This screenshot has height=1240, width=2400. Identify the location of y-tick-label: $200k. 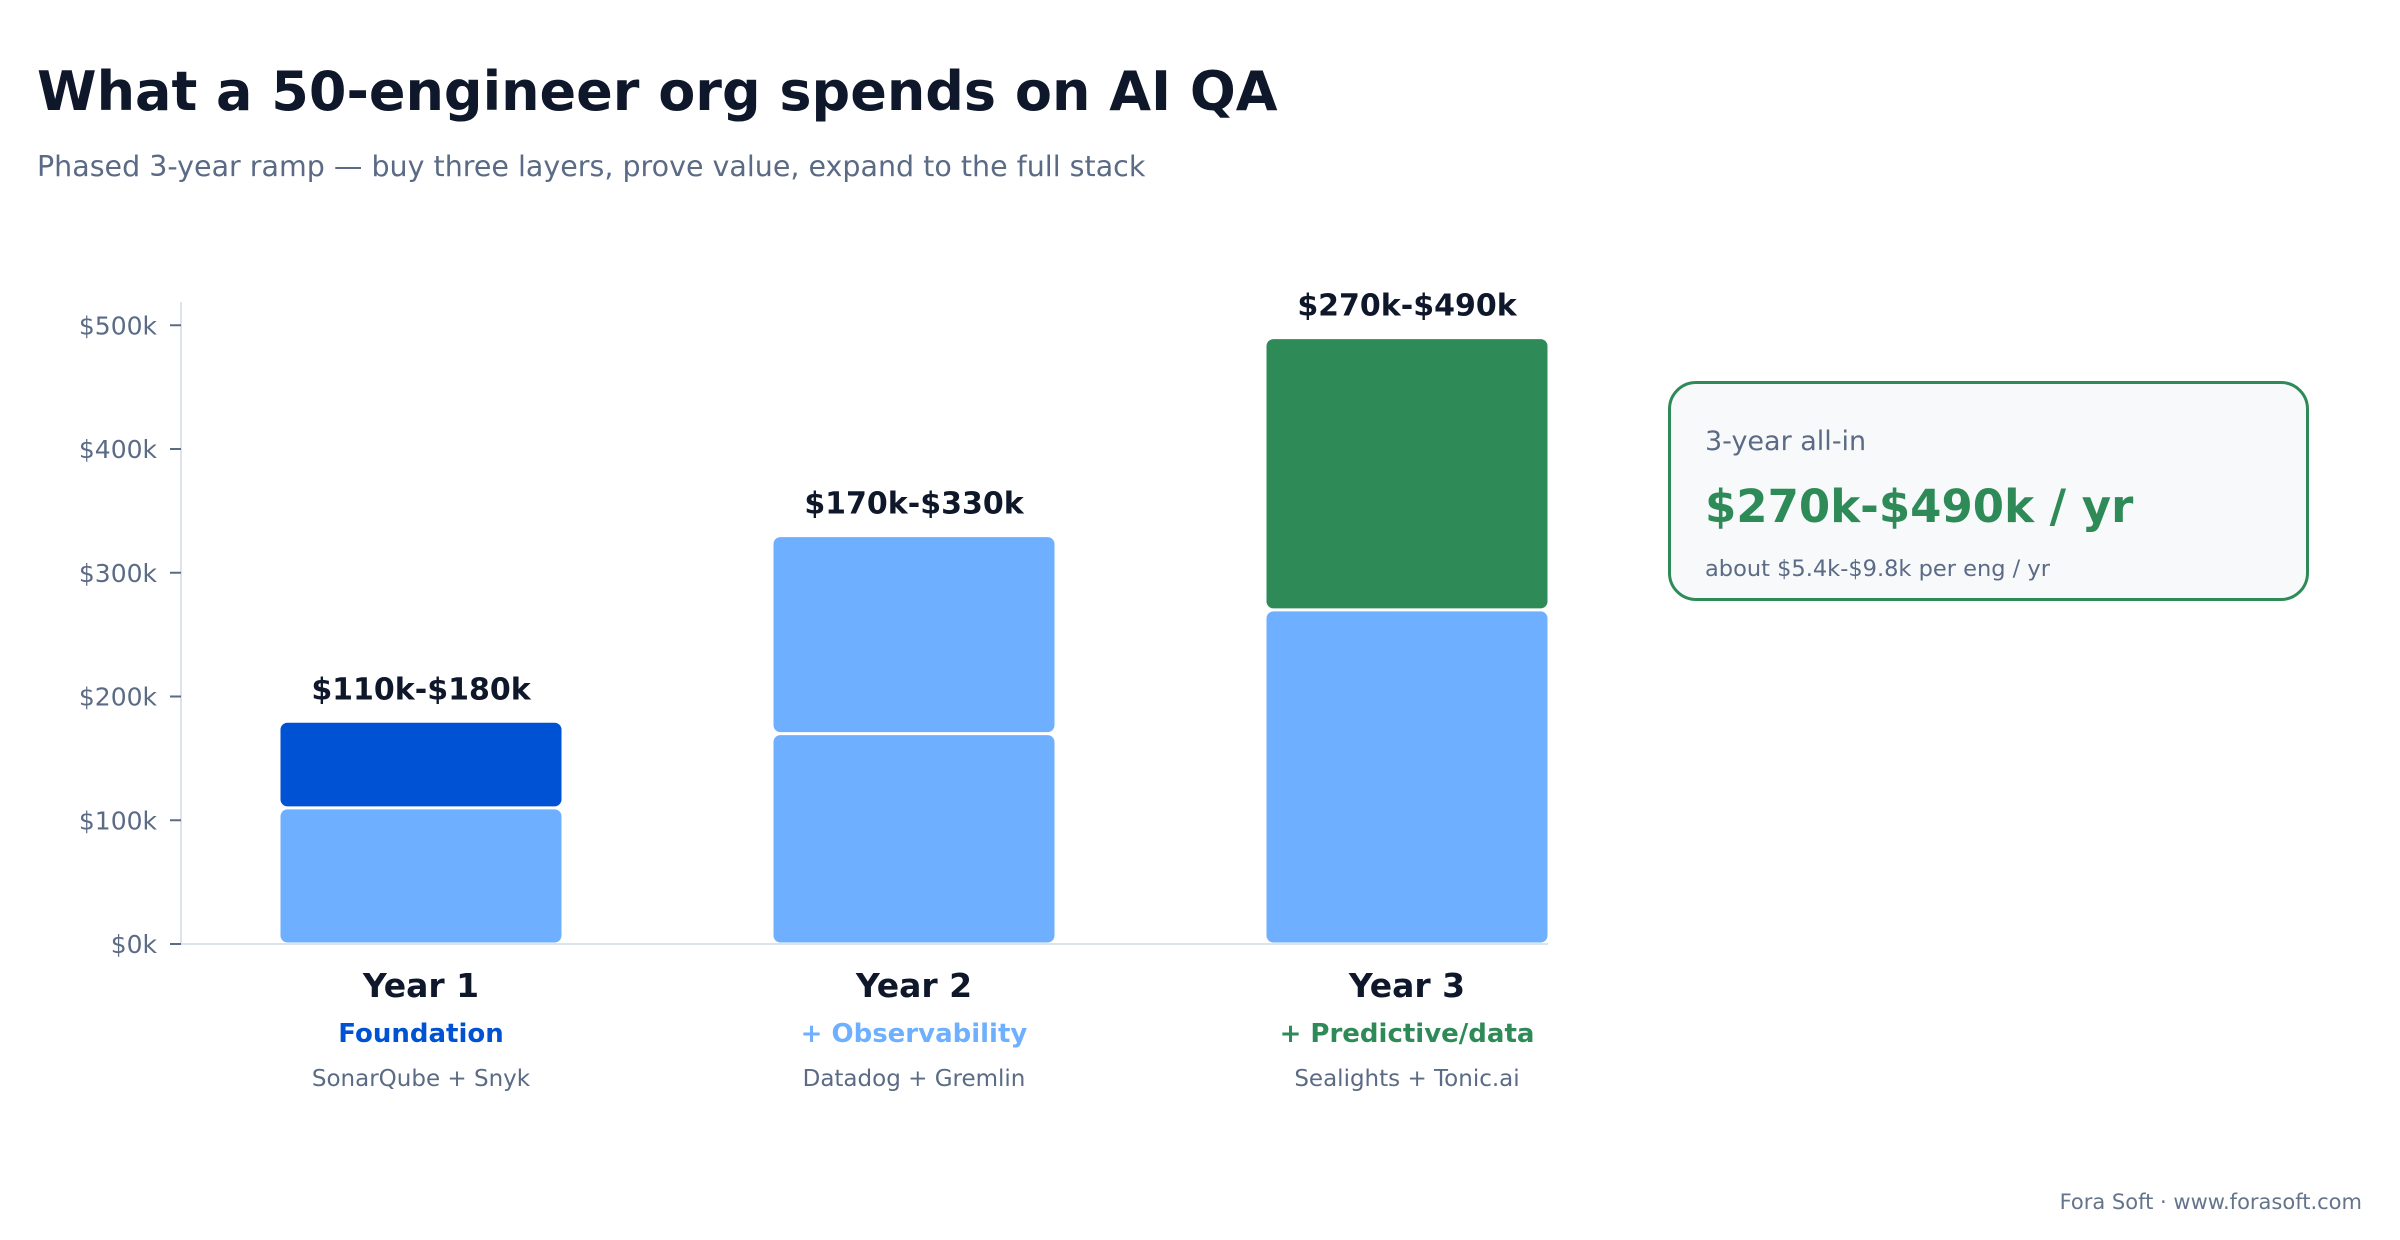
(118, 697).